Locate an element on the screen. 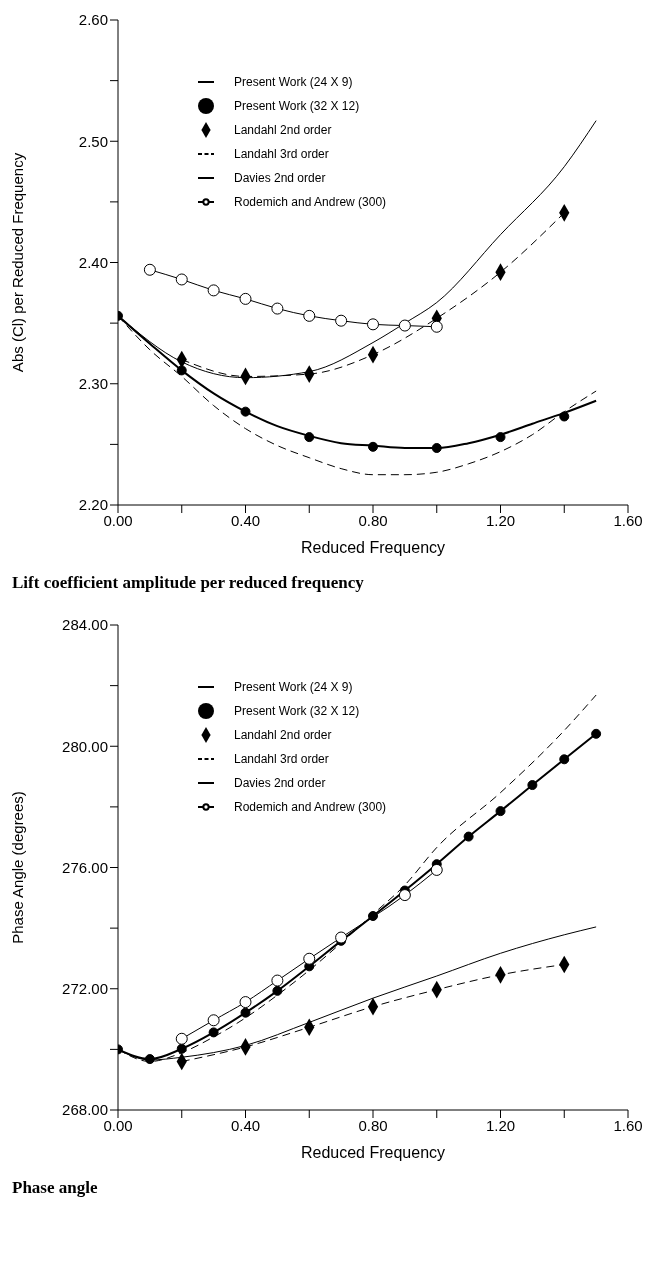 This screenshot has height=1264, width=667. y-axis-title: Abs (Cl) per Reduced Frequency is located at coordinates (18, 262).